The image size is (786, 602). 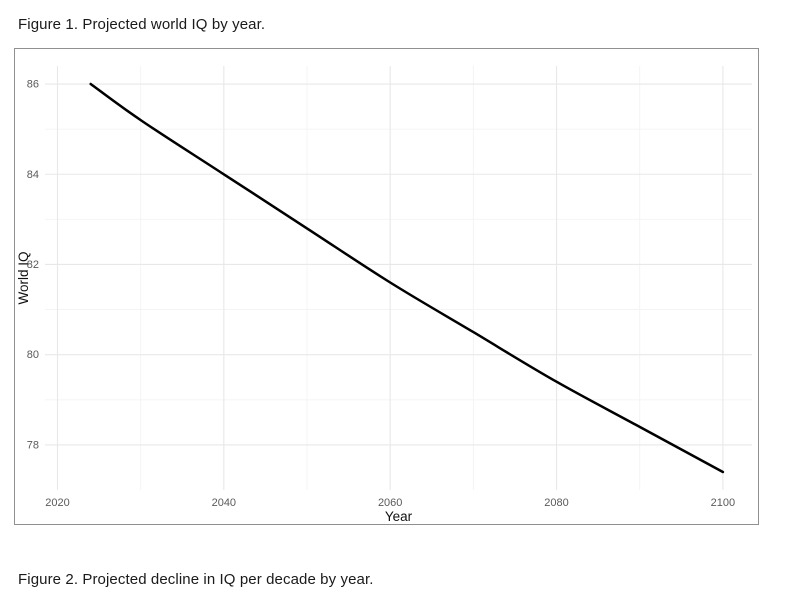 I want to click on y-tick-label: 86, so click(x=33, y=85).